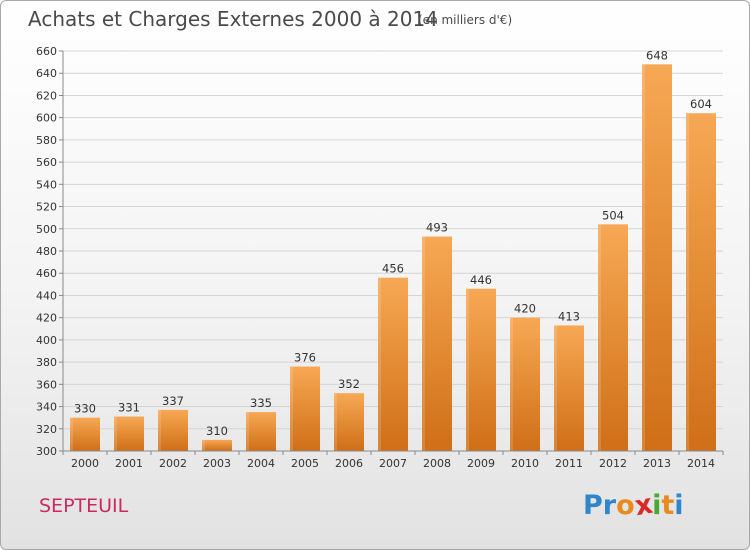 This screenshot has width=750, height=550. Describe the element at coordinates (173, 463) in the screenshot. I see `x-tick-label: 2002` at that location.